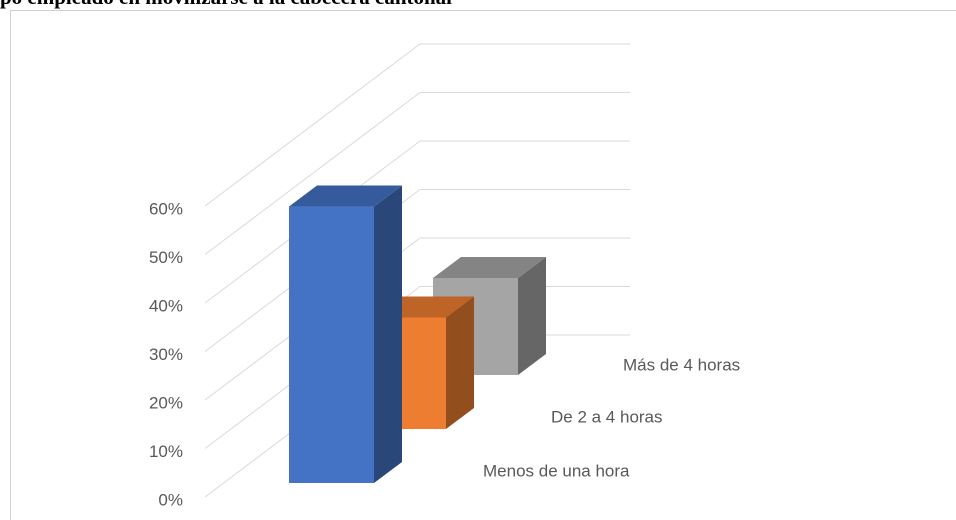 Image resolution: width=956 pixels, height=520 pixels. I want to click on y-tick-label: 40%, so click(166, 305).